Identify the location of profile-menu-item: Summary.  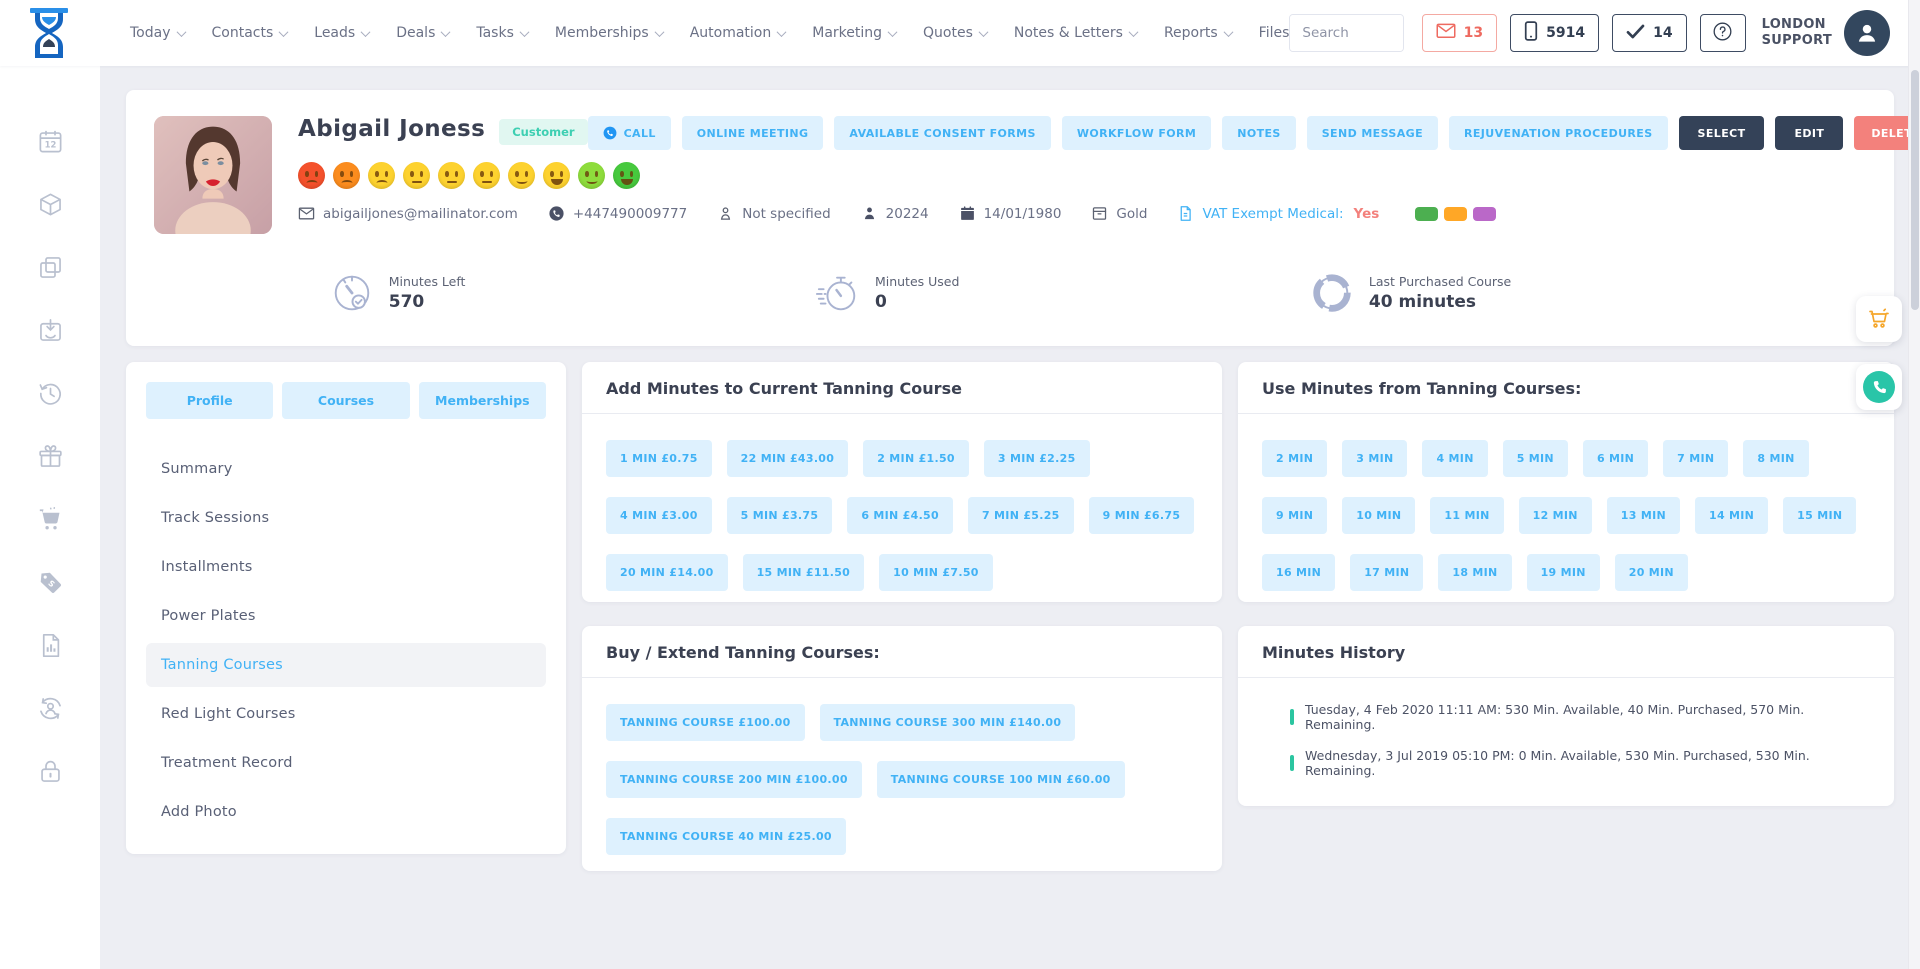
(197, 469).